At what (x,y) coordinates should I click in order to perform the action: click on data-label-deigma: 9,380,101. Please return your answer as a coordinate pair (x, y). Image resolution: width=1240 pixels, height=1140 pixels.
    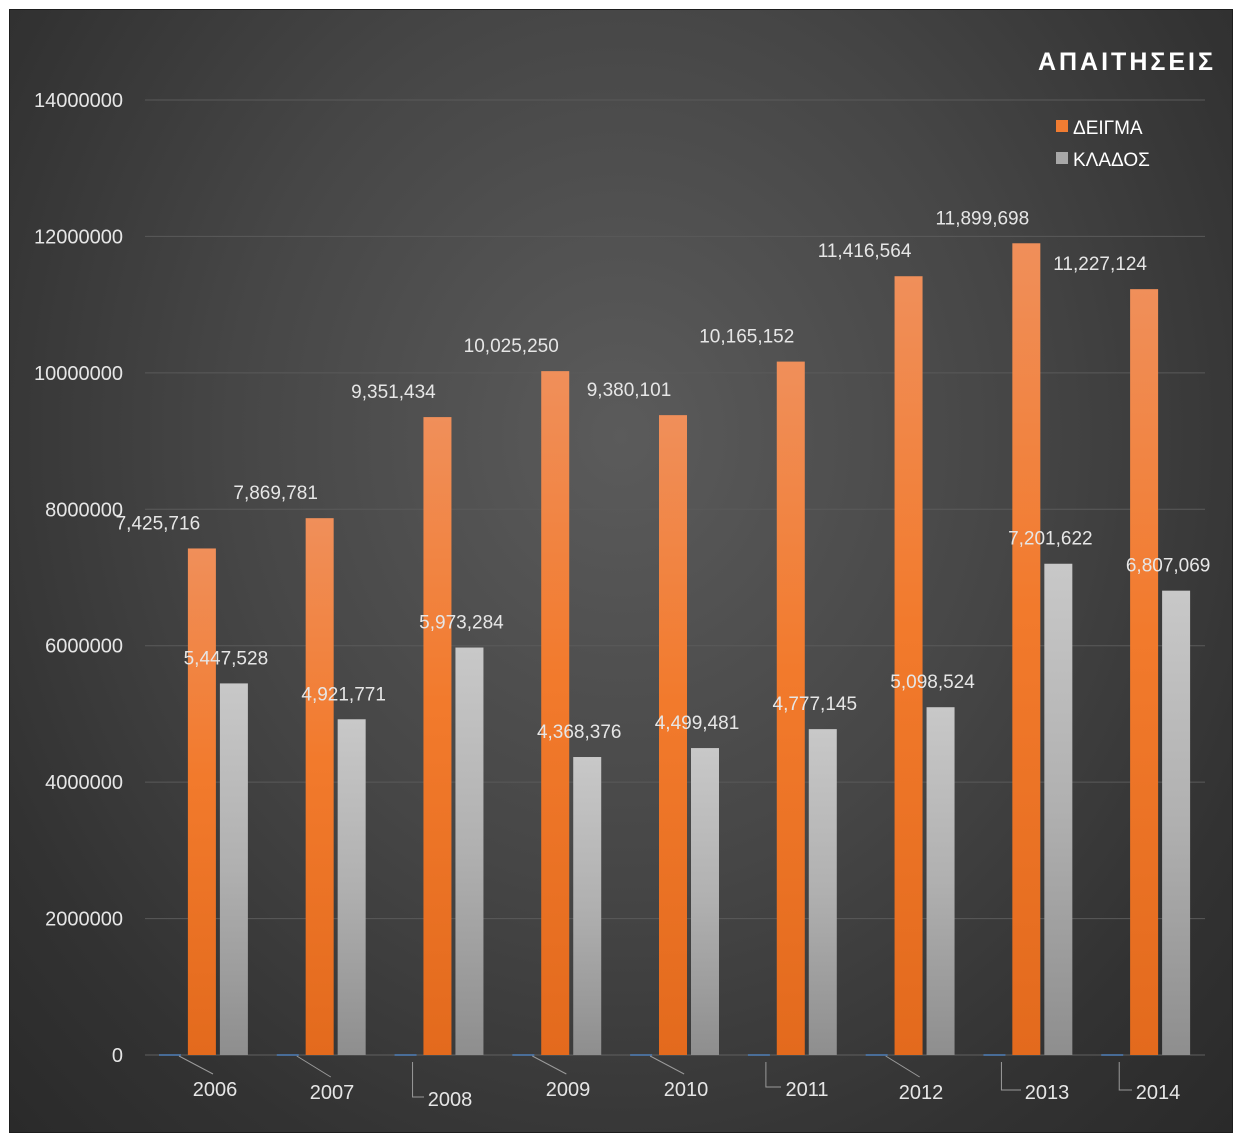
    Looking at the image, I should click on (629, 390).